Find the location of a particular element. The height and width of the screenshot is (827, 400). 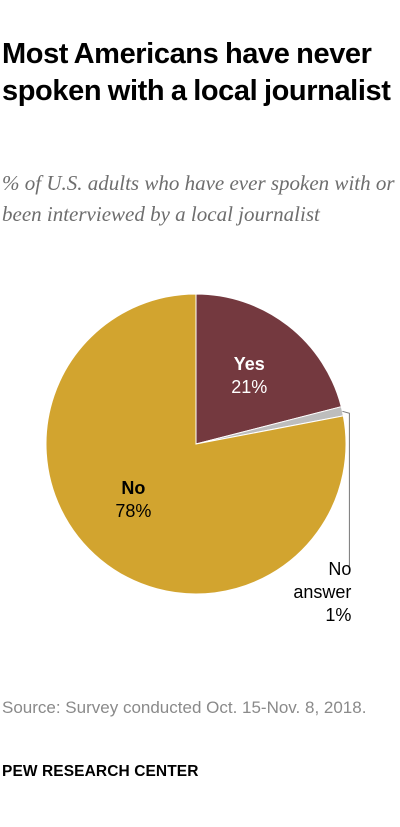

pie-label-no: No 78% is located at coordinates (133, 499).